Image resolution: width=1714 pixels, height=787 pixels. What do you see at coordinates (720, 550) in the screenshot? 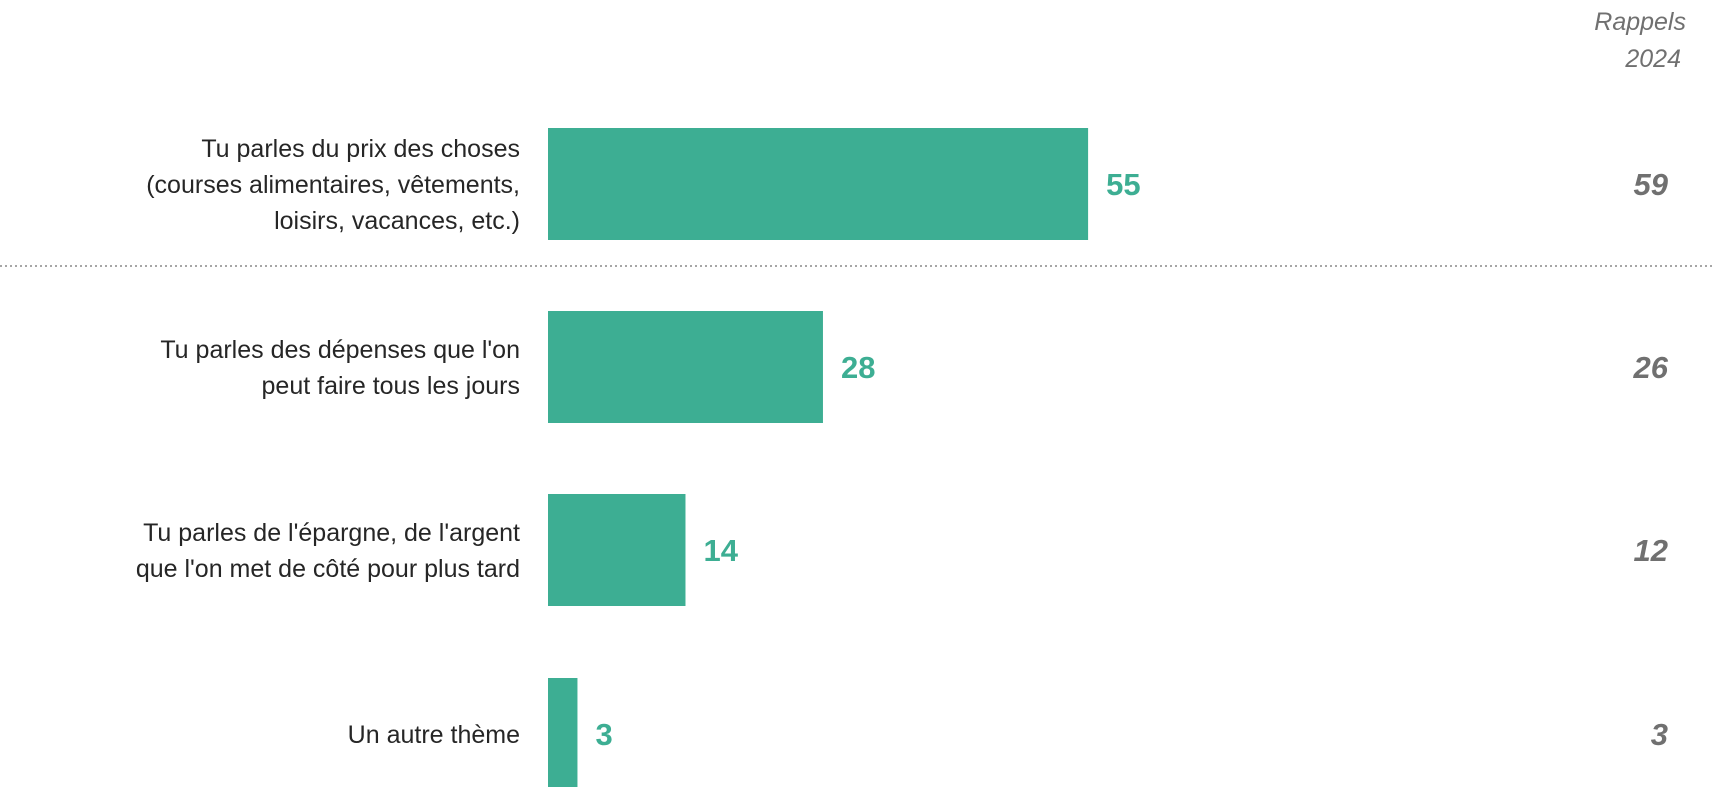
I see `value-label: 14` at bounding box center [720, 550].